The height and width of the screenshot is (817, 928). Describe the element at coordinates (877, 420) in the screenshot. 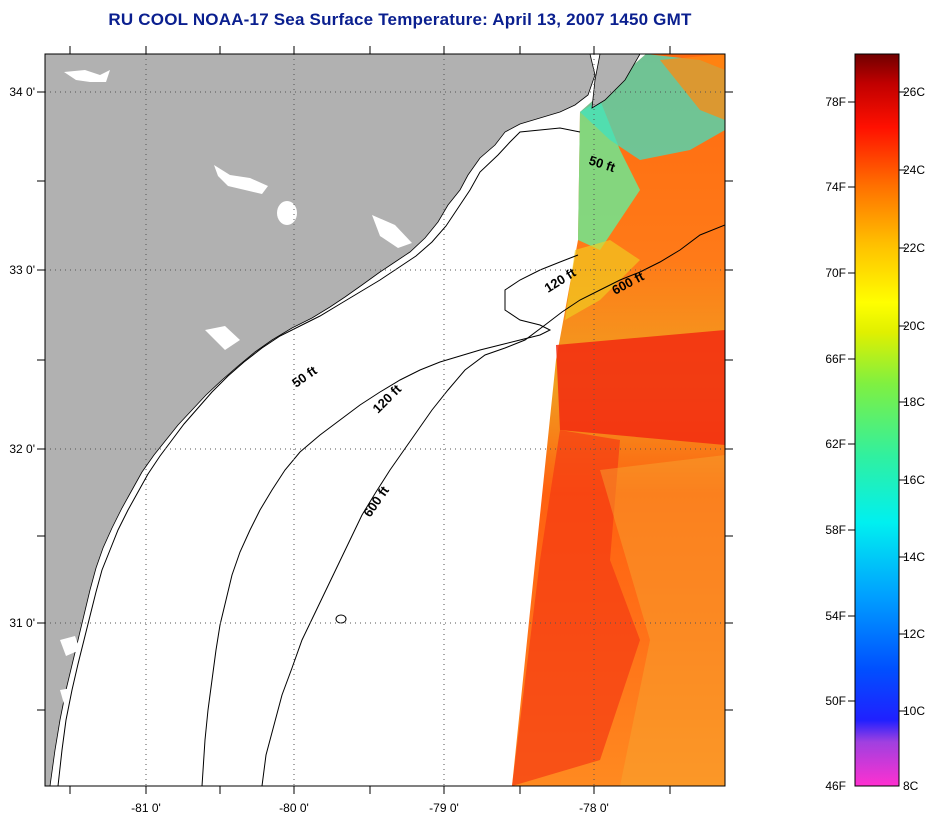

I see `colorbar-gradient` at that location.